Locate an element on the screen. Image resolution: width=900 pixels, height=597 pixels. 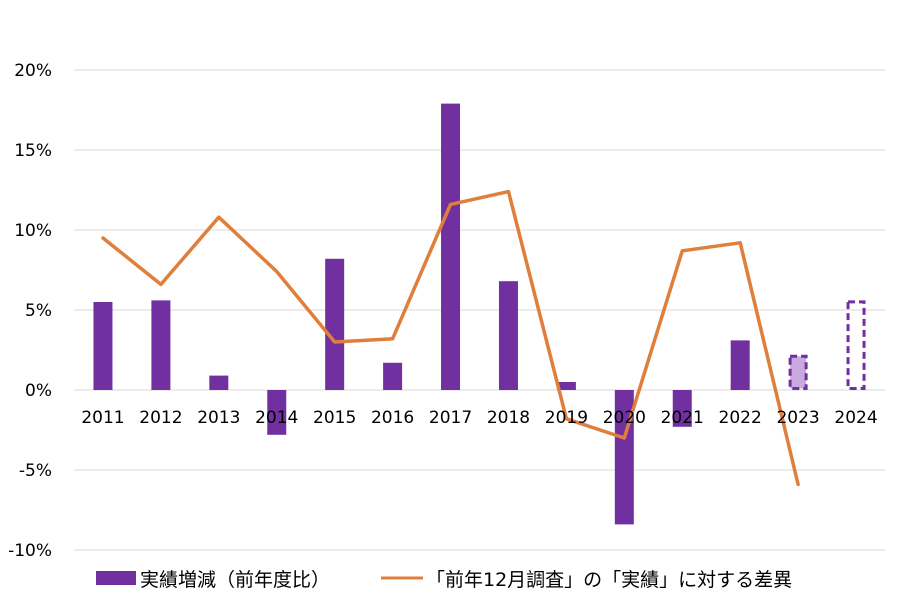
y-axis: -10% -5% 0% 5% 10% 15% 20% is located at coordinates (30, 311).